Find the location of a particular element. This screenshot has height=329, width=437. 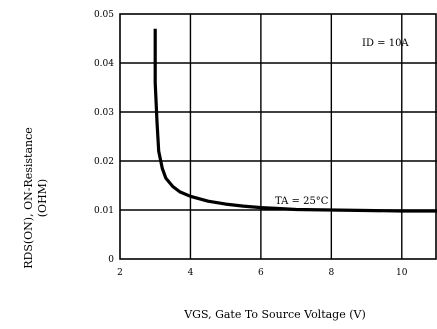

temperature-annotation: TA = 25°C is located at coordinates (302, 201).